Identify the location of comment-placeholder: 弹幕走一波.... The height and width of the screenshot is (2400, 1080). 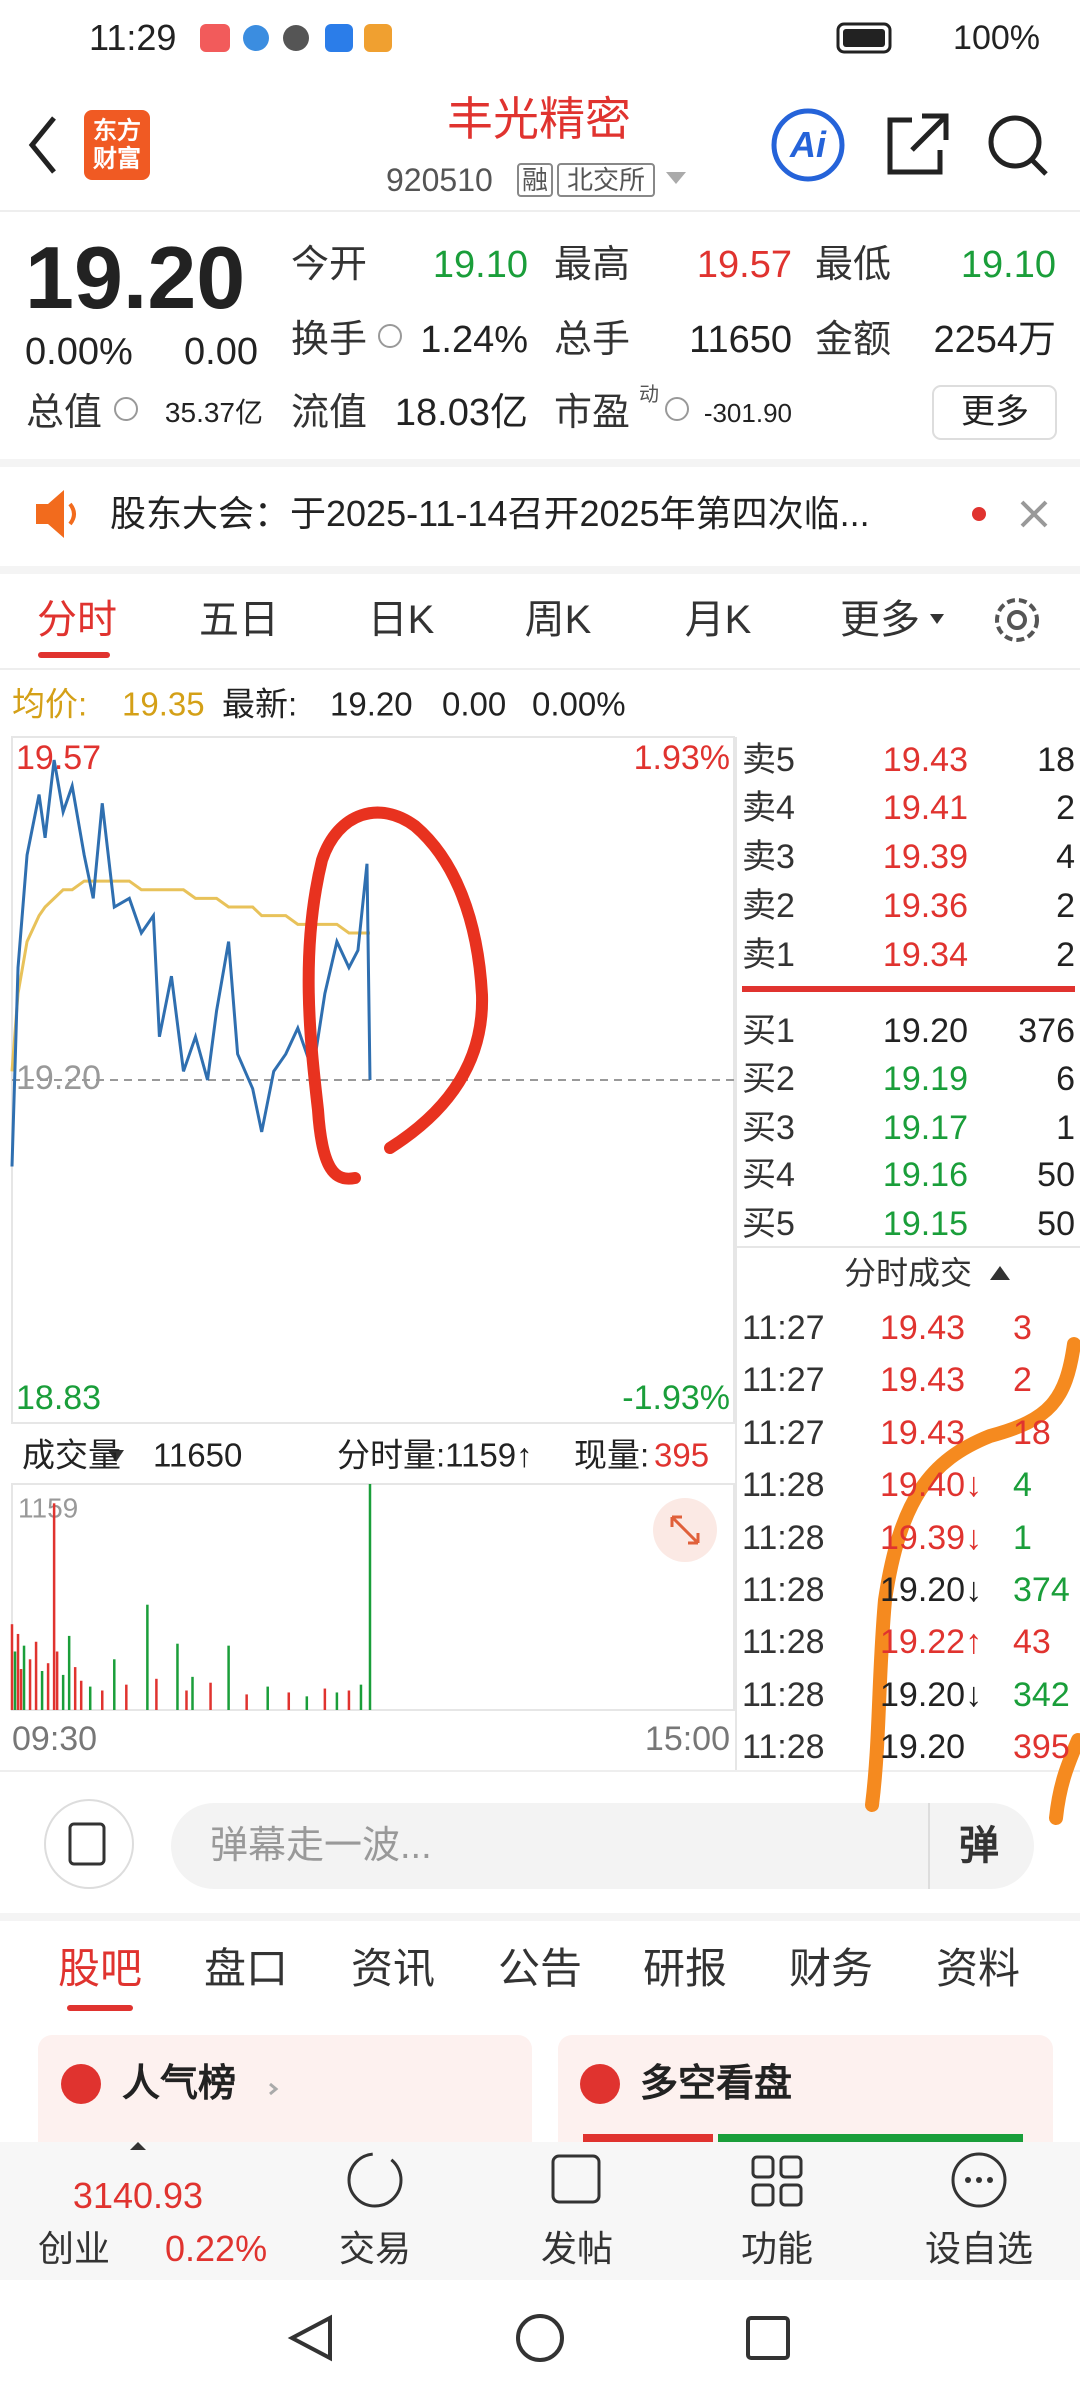
(321, 1846).